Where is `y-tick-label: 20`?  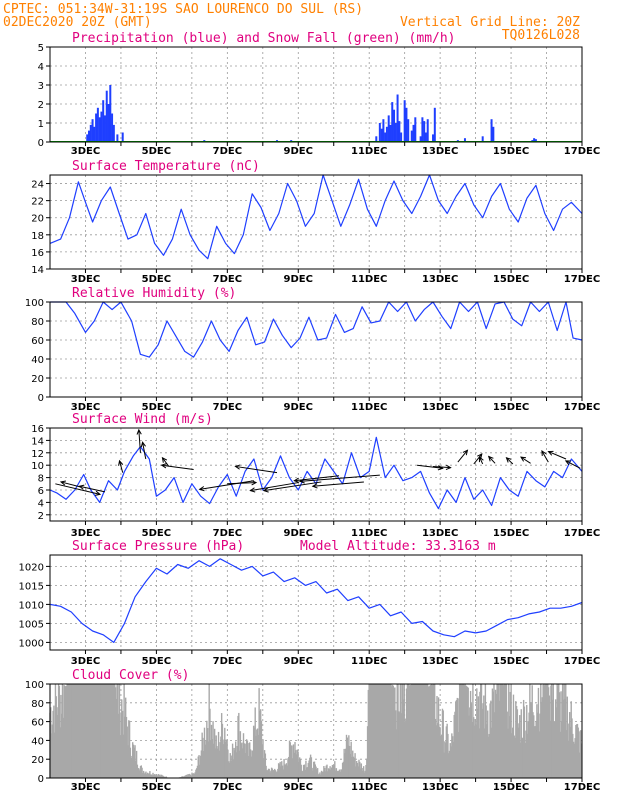
y-tick-label: 20 is located at coordinates (37, 219).